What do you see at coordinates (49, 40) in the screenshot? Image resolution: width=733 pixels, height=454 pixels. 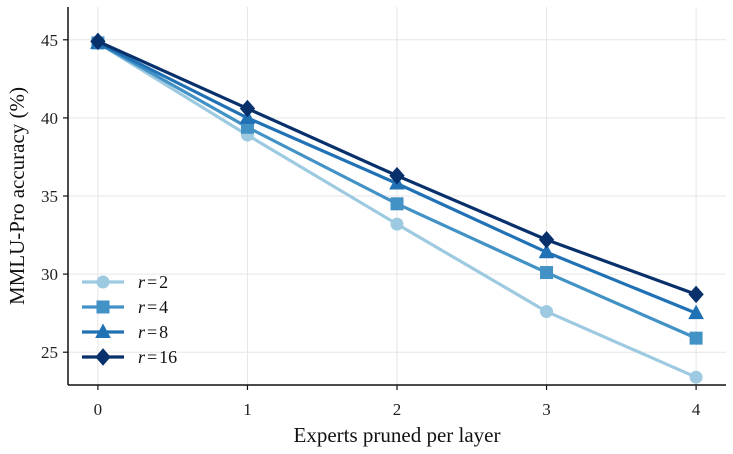 I see `y-tick-label: 45` at bounding box center [49, 40].